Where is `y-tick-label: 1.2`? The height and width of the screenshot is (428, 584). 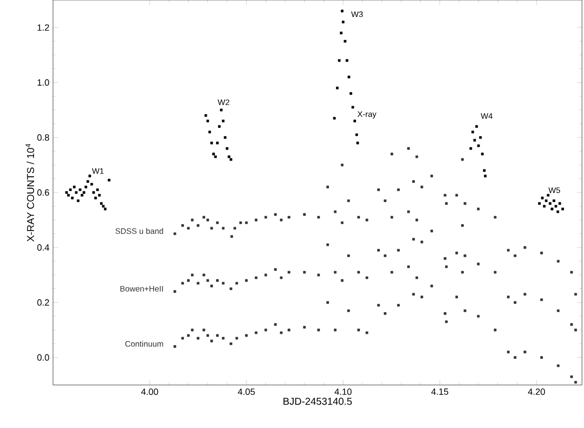 y-tick-label: 1.2 is located at coordinates (44, 27).